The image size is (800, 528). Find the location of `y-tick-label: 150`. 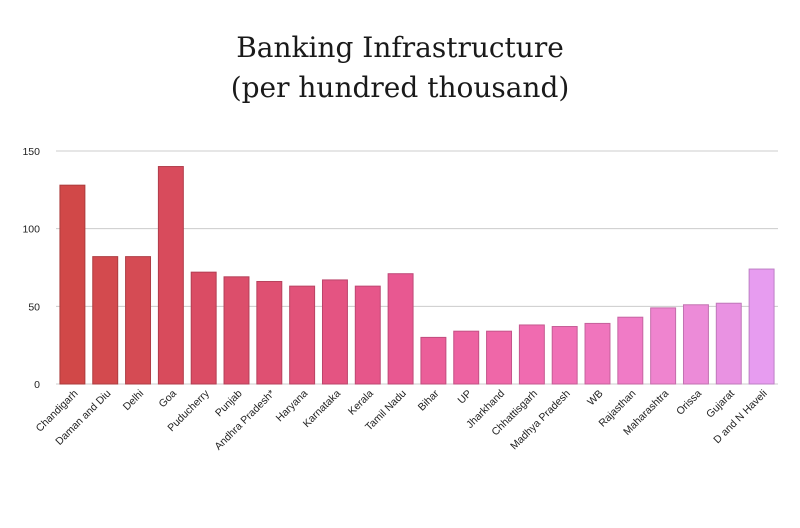

y-tick-label: 150 is located at coordinates (31, 152).